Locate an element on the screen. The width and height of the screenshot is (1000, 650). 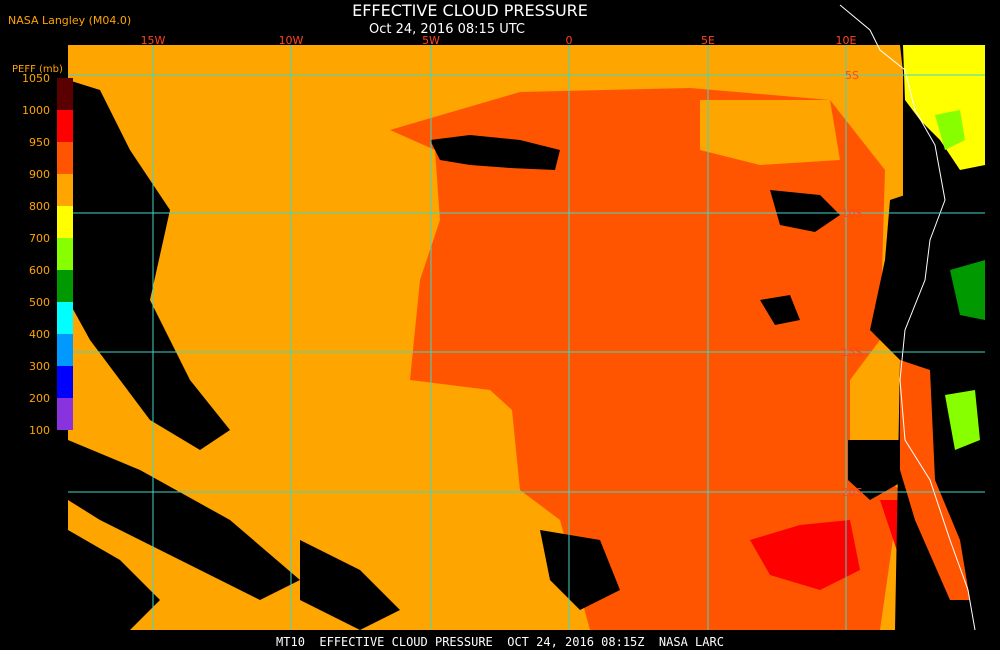
title: EFFECTIVE CLOUD PRESSURE is located at coordinates (470, 10).